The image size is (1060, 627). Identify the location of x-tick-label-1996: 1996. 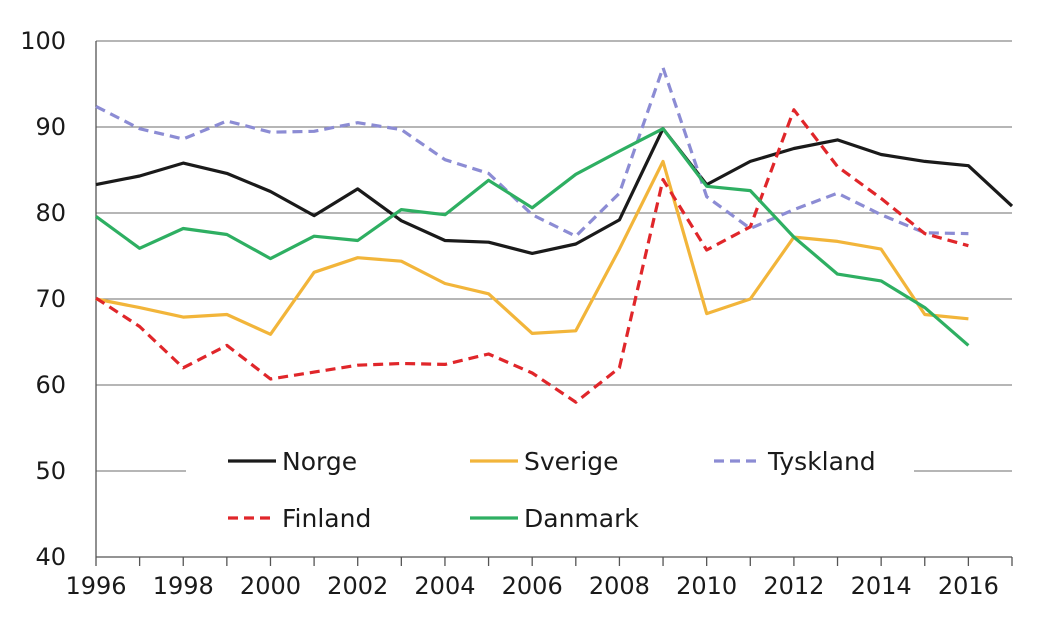
(95, 586).